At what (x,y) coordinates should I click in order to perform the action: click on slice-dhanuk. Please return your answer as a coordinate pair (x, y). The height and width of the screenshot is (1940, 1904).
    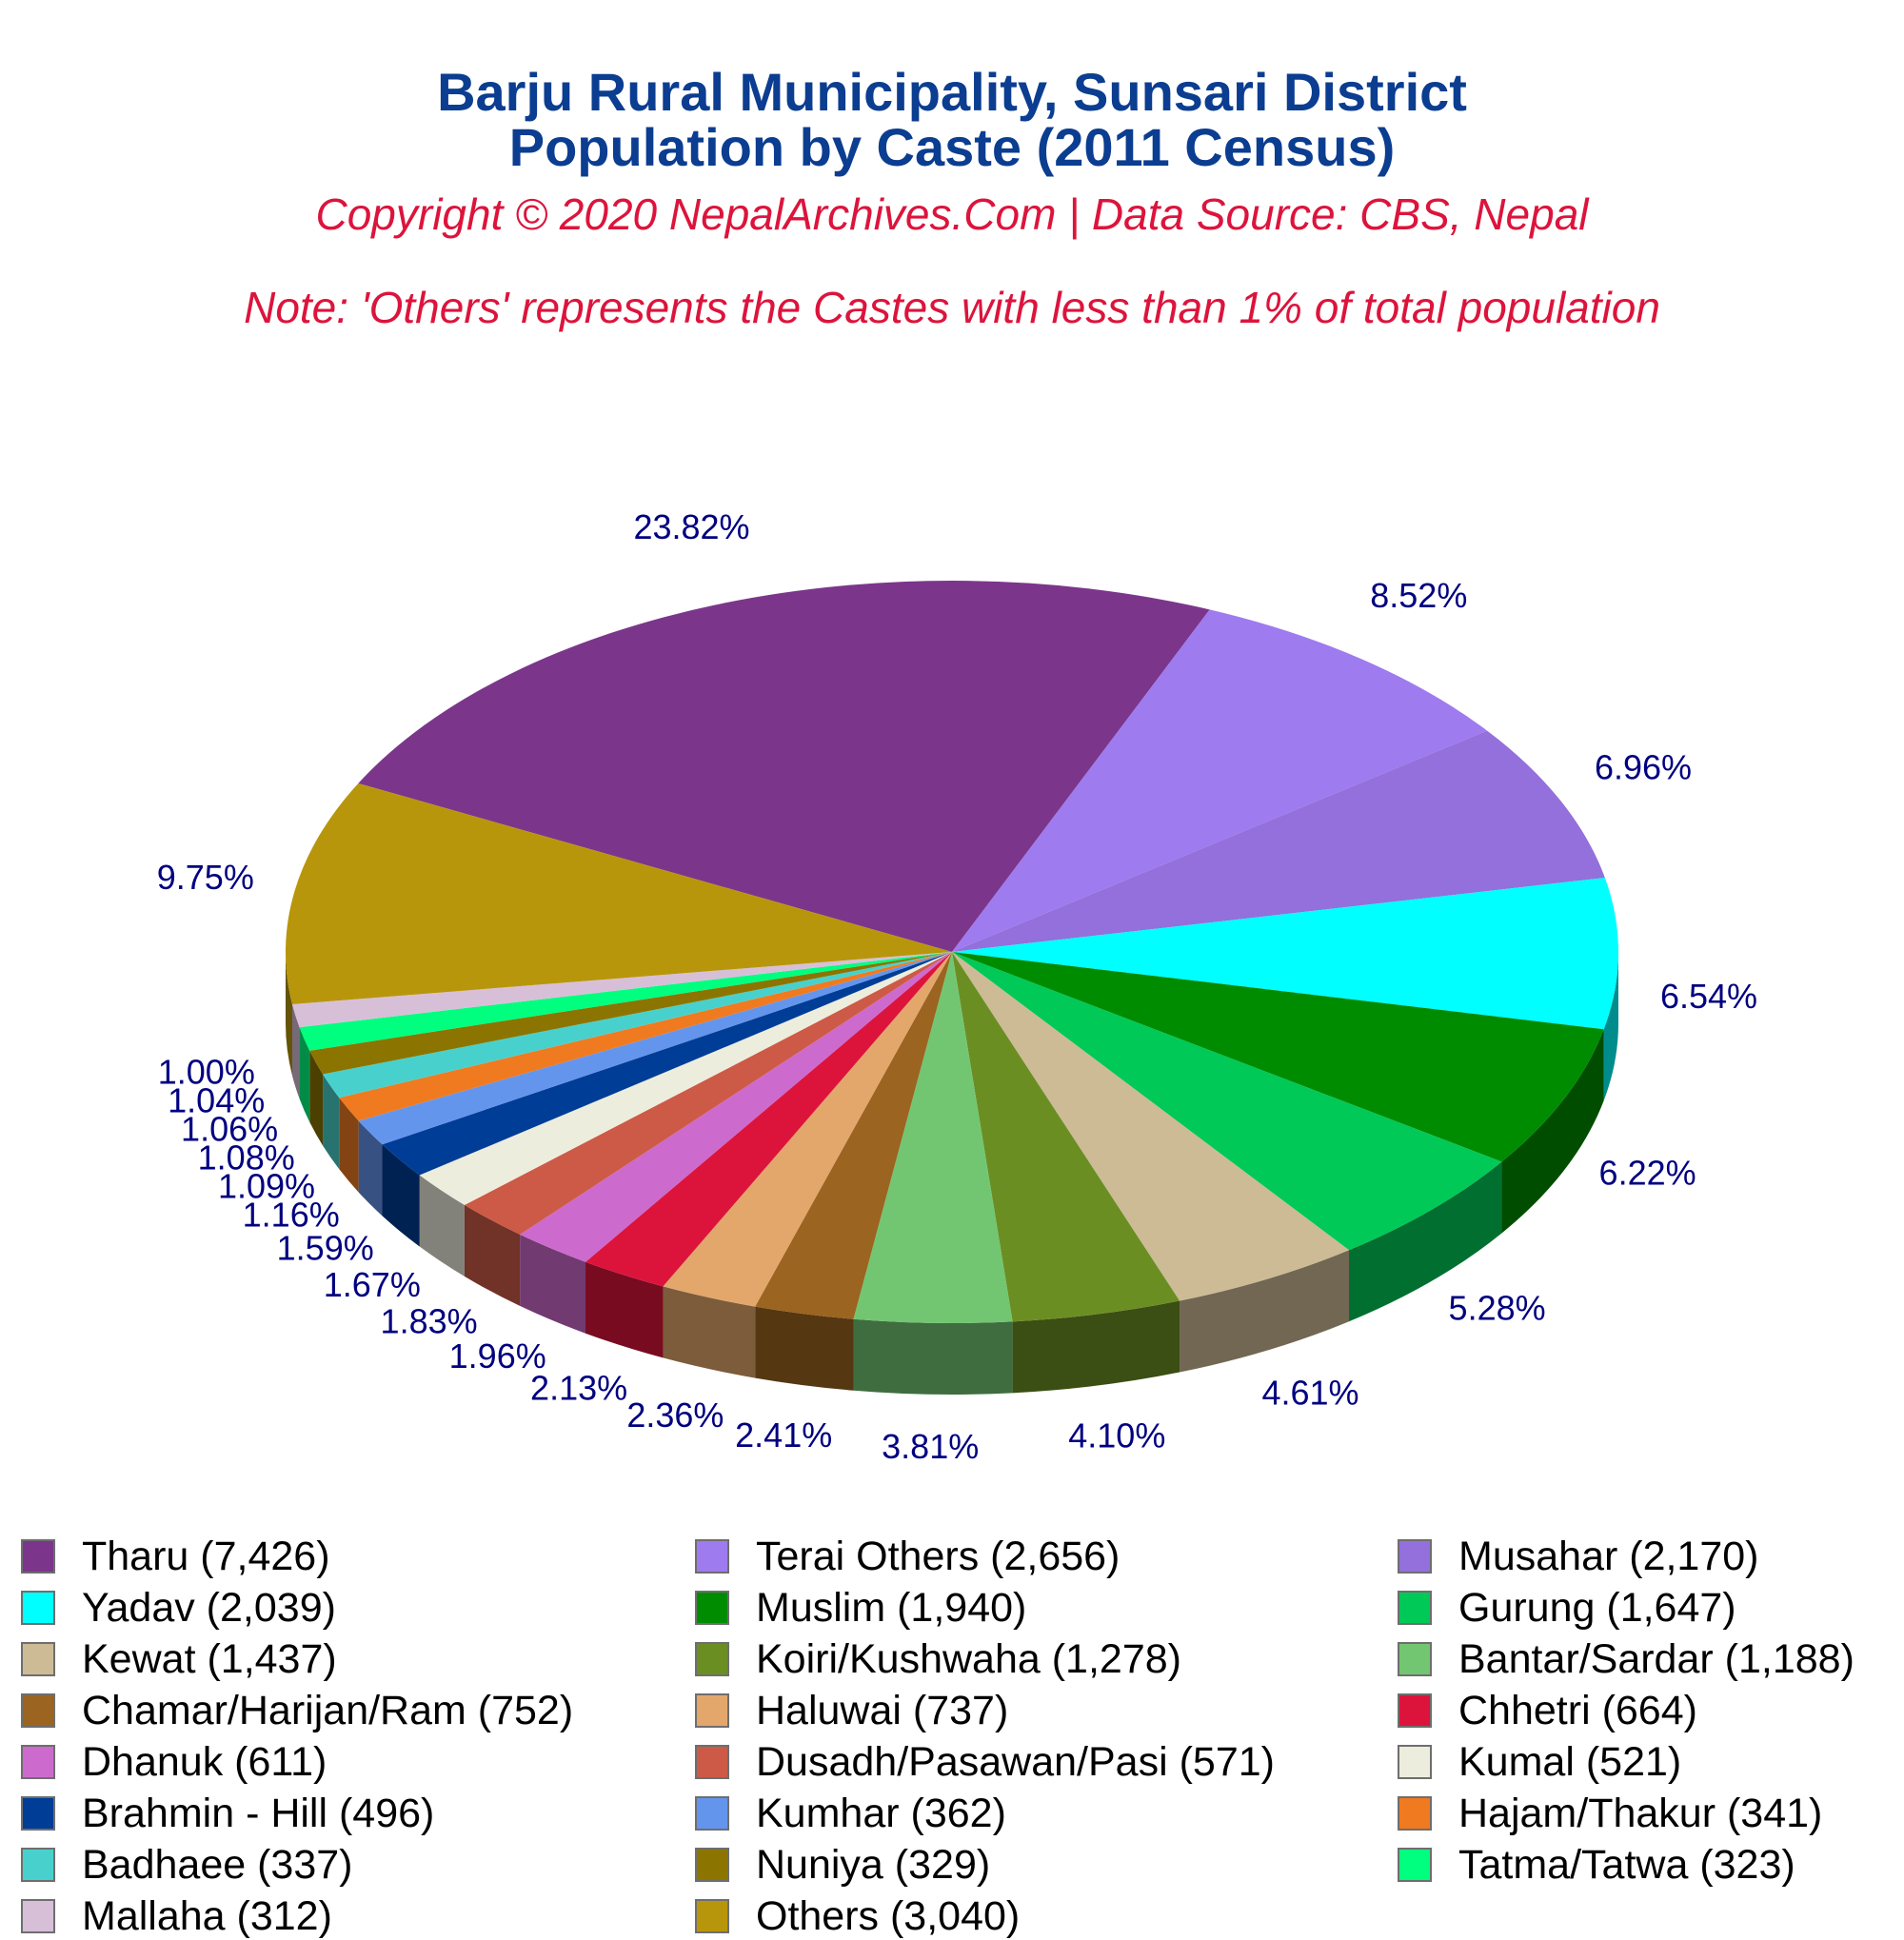
    Looking at the image, I should click on (736, 1107).